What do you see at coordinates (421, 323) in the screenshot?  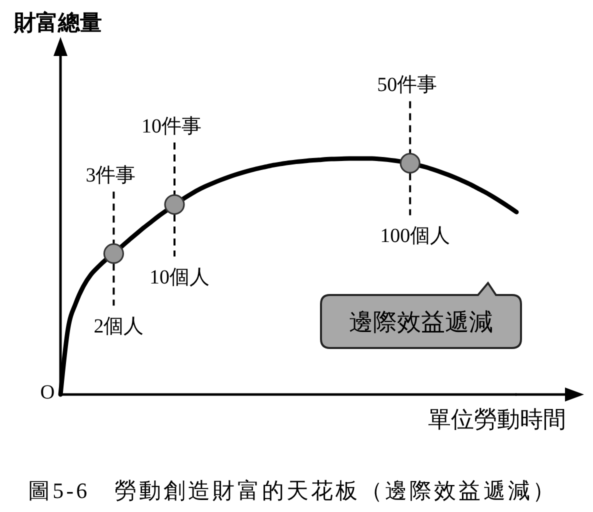 I see `annotation: 邊際效益遞減` at bounding box center [421, 323].